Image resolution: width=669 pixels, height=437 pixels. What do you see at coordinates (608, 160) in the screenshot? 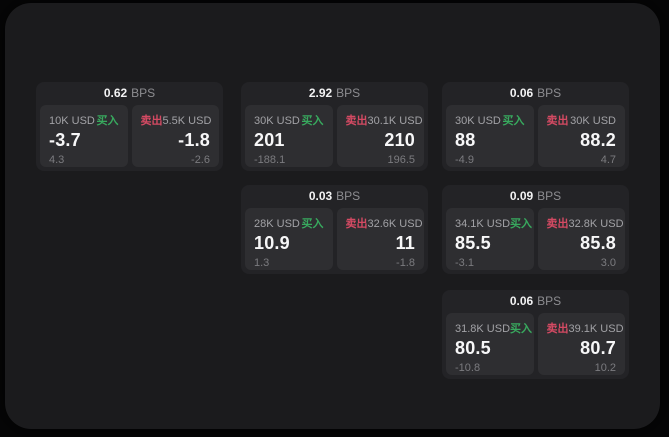
I see `sell-delta: 4.7` at bounding box center [608, 160].